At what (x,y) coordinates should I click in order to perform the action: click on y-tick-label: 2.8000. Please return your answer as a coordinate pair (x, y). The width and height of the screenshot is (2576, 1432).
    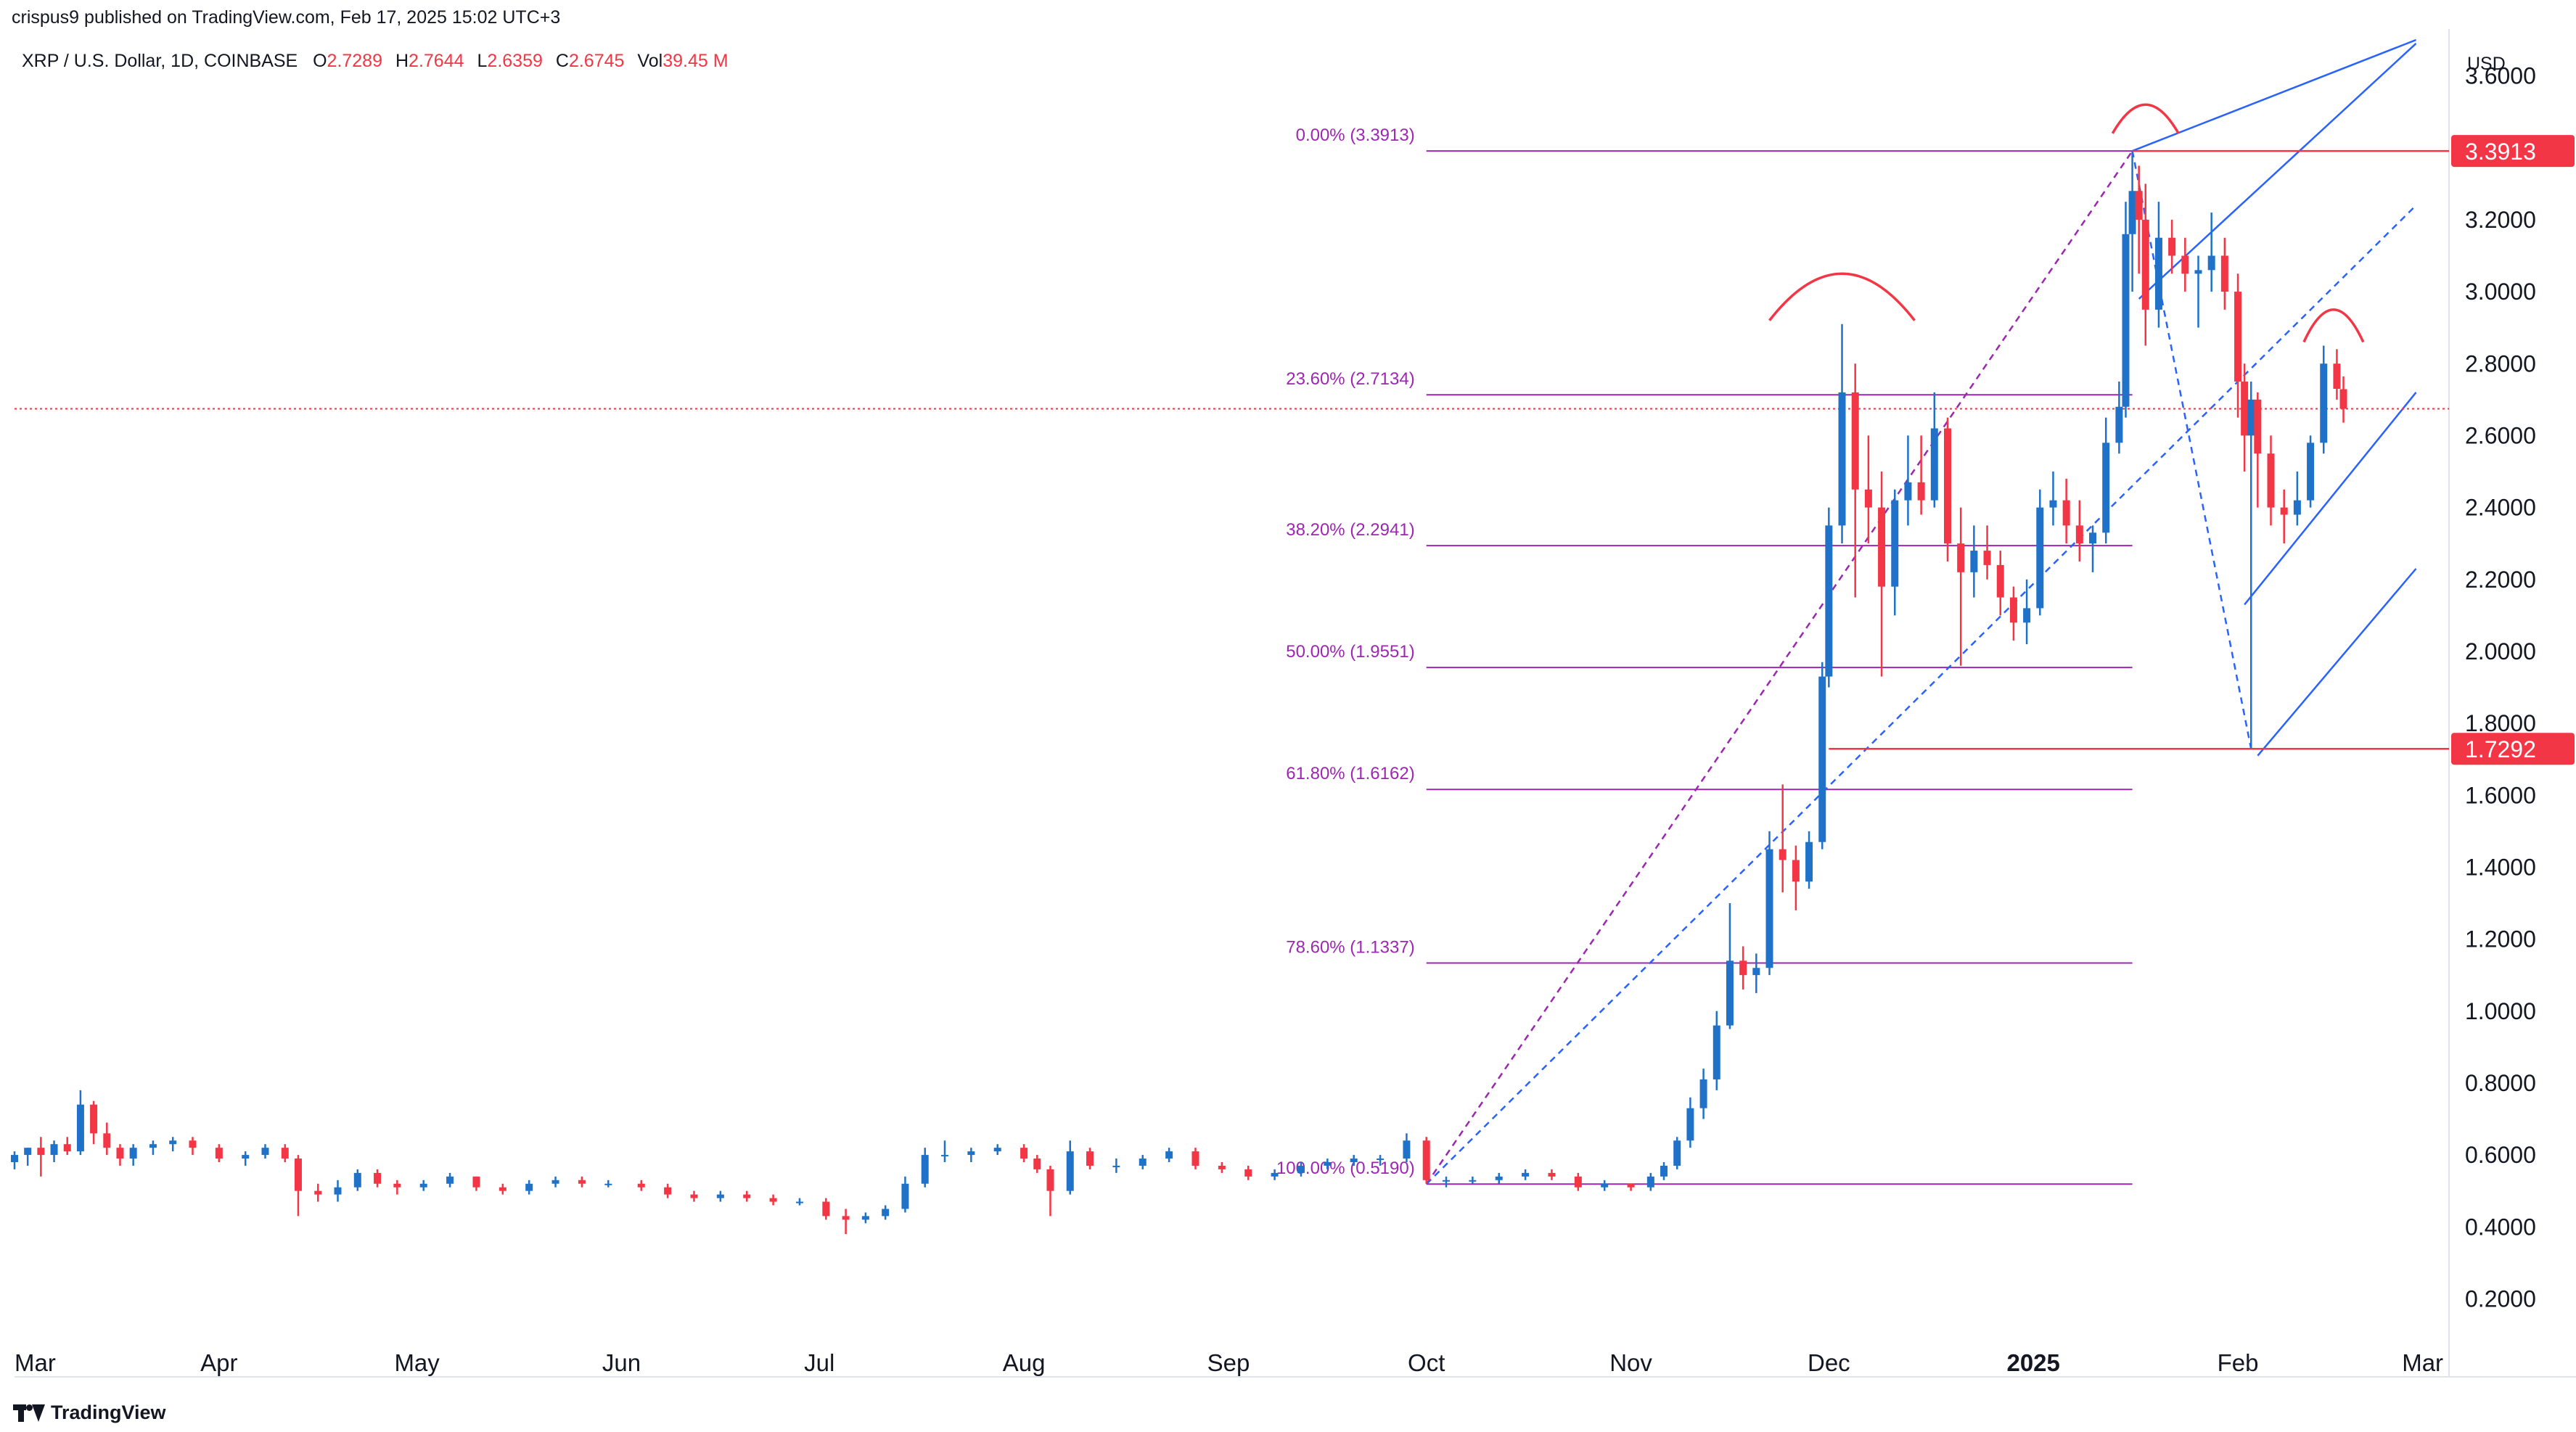
    Looking at the image, I should click on (2500, 363).